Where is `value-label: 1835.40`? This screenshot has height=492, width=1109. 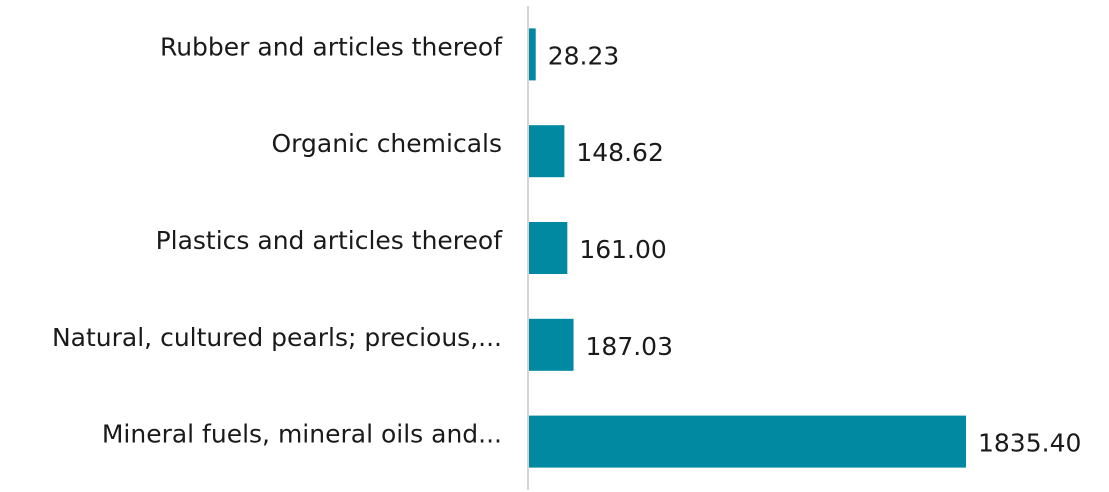
value-label: 1835.40 is located at coordinates (1029, 443).